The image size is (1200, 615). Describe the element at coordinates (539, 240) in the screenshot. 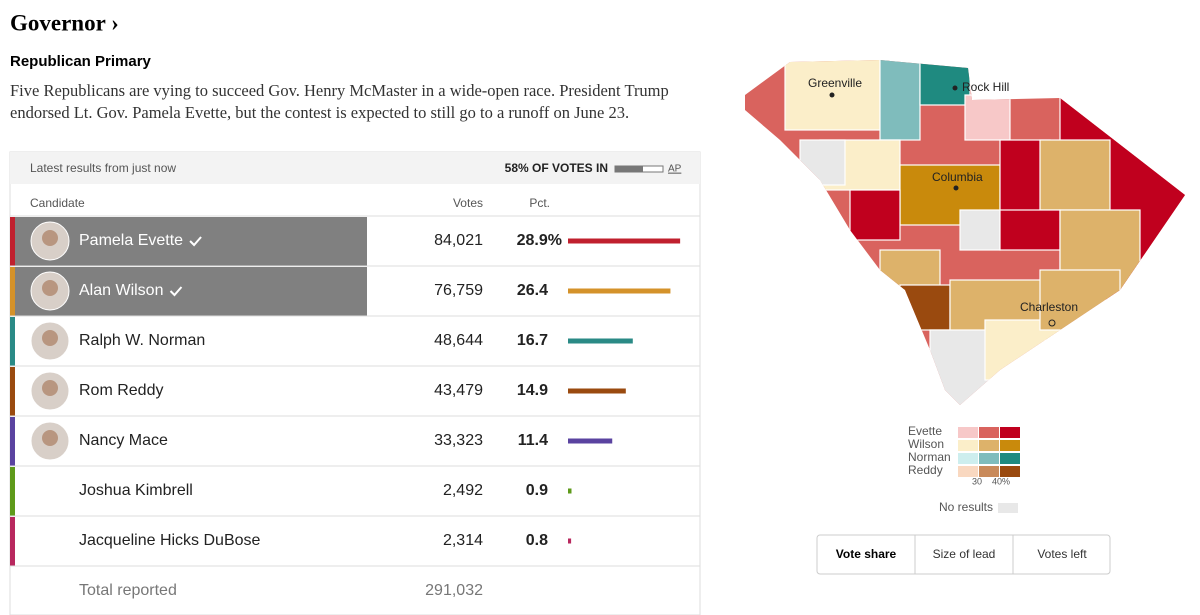

I see `pct: 28.9%` at that location.